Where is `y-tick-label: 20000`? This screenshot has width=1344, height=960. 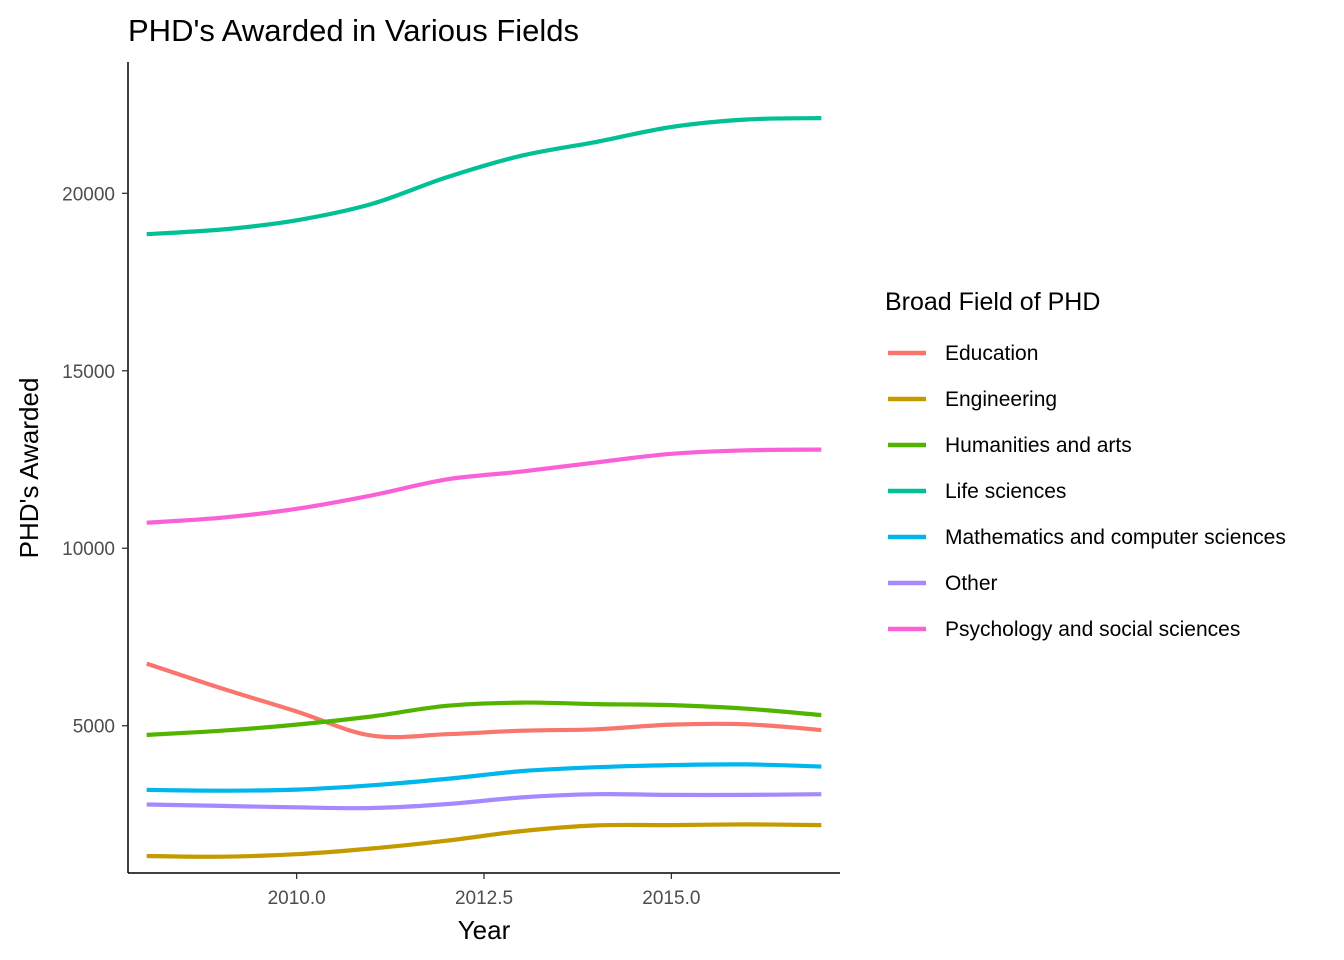 y-tick-label: 20000 is located at coordinates (88, 194).